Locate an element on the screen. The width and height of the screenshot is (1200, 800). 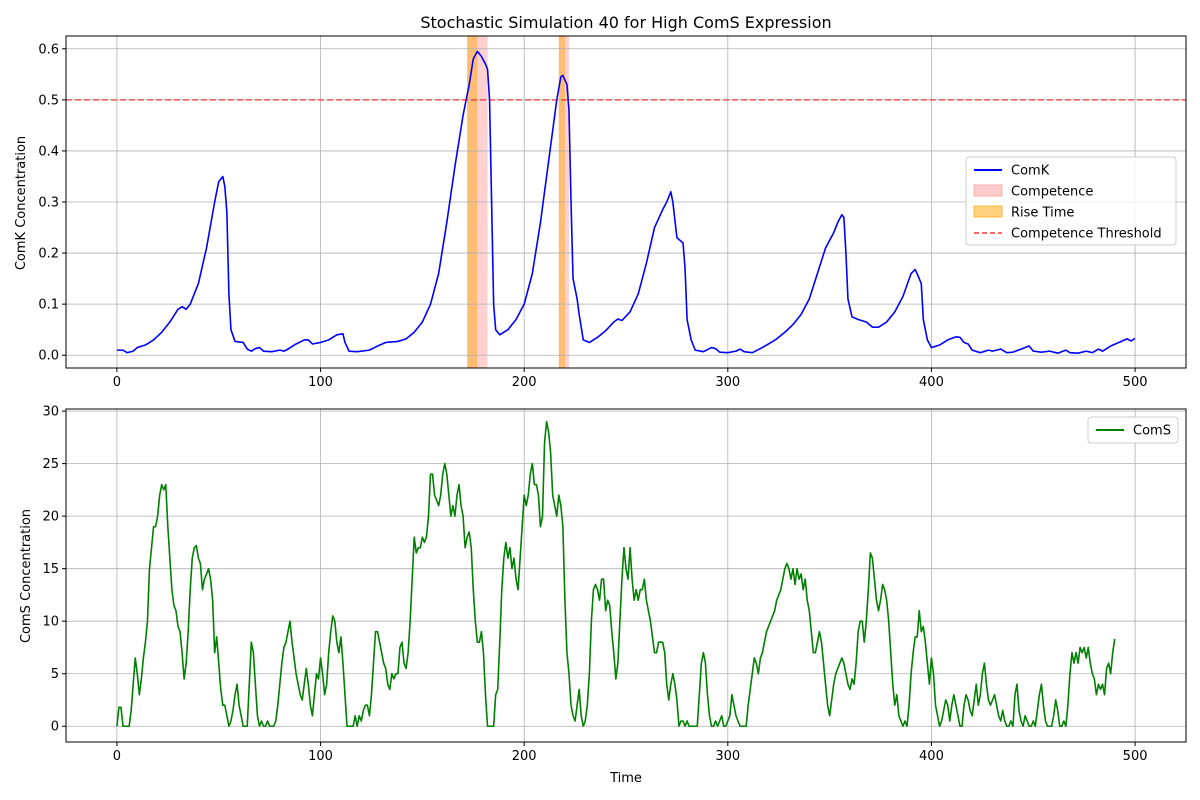
comk-x-tick-label: 0 is located at coordinates (117, 382).